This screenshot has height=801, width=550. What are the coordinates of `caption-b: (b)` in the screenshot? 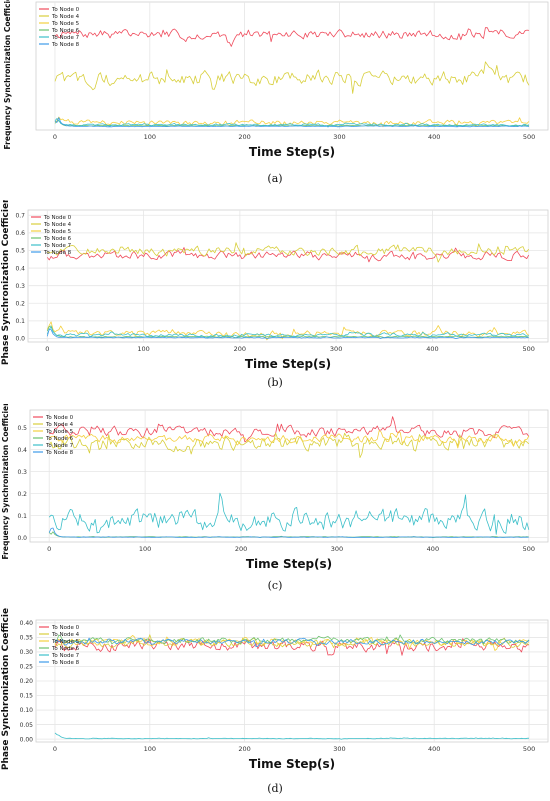 It's located at (275, 382).